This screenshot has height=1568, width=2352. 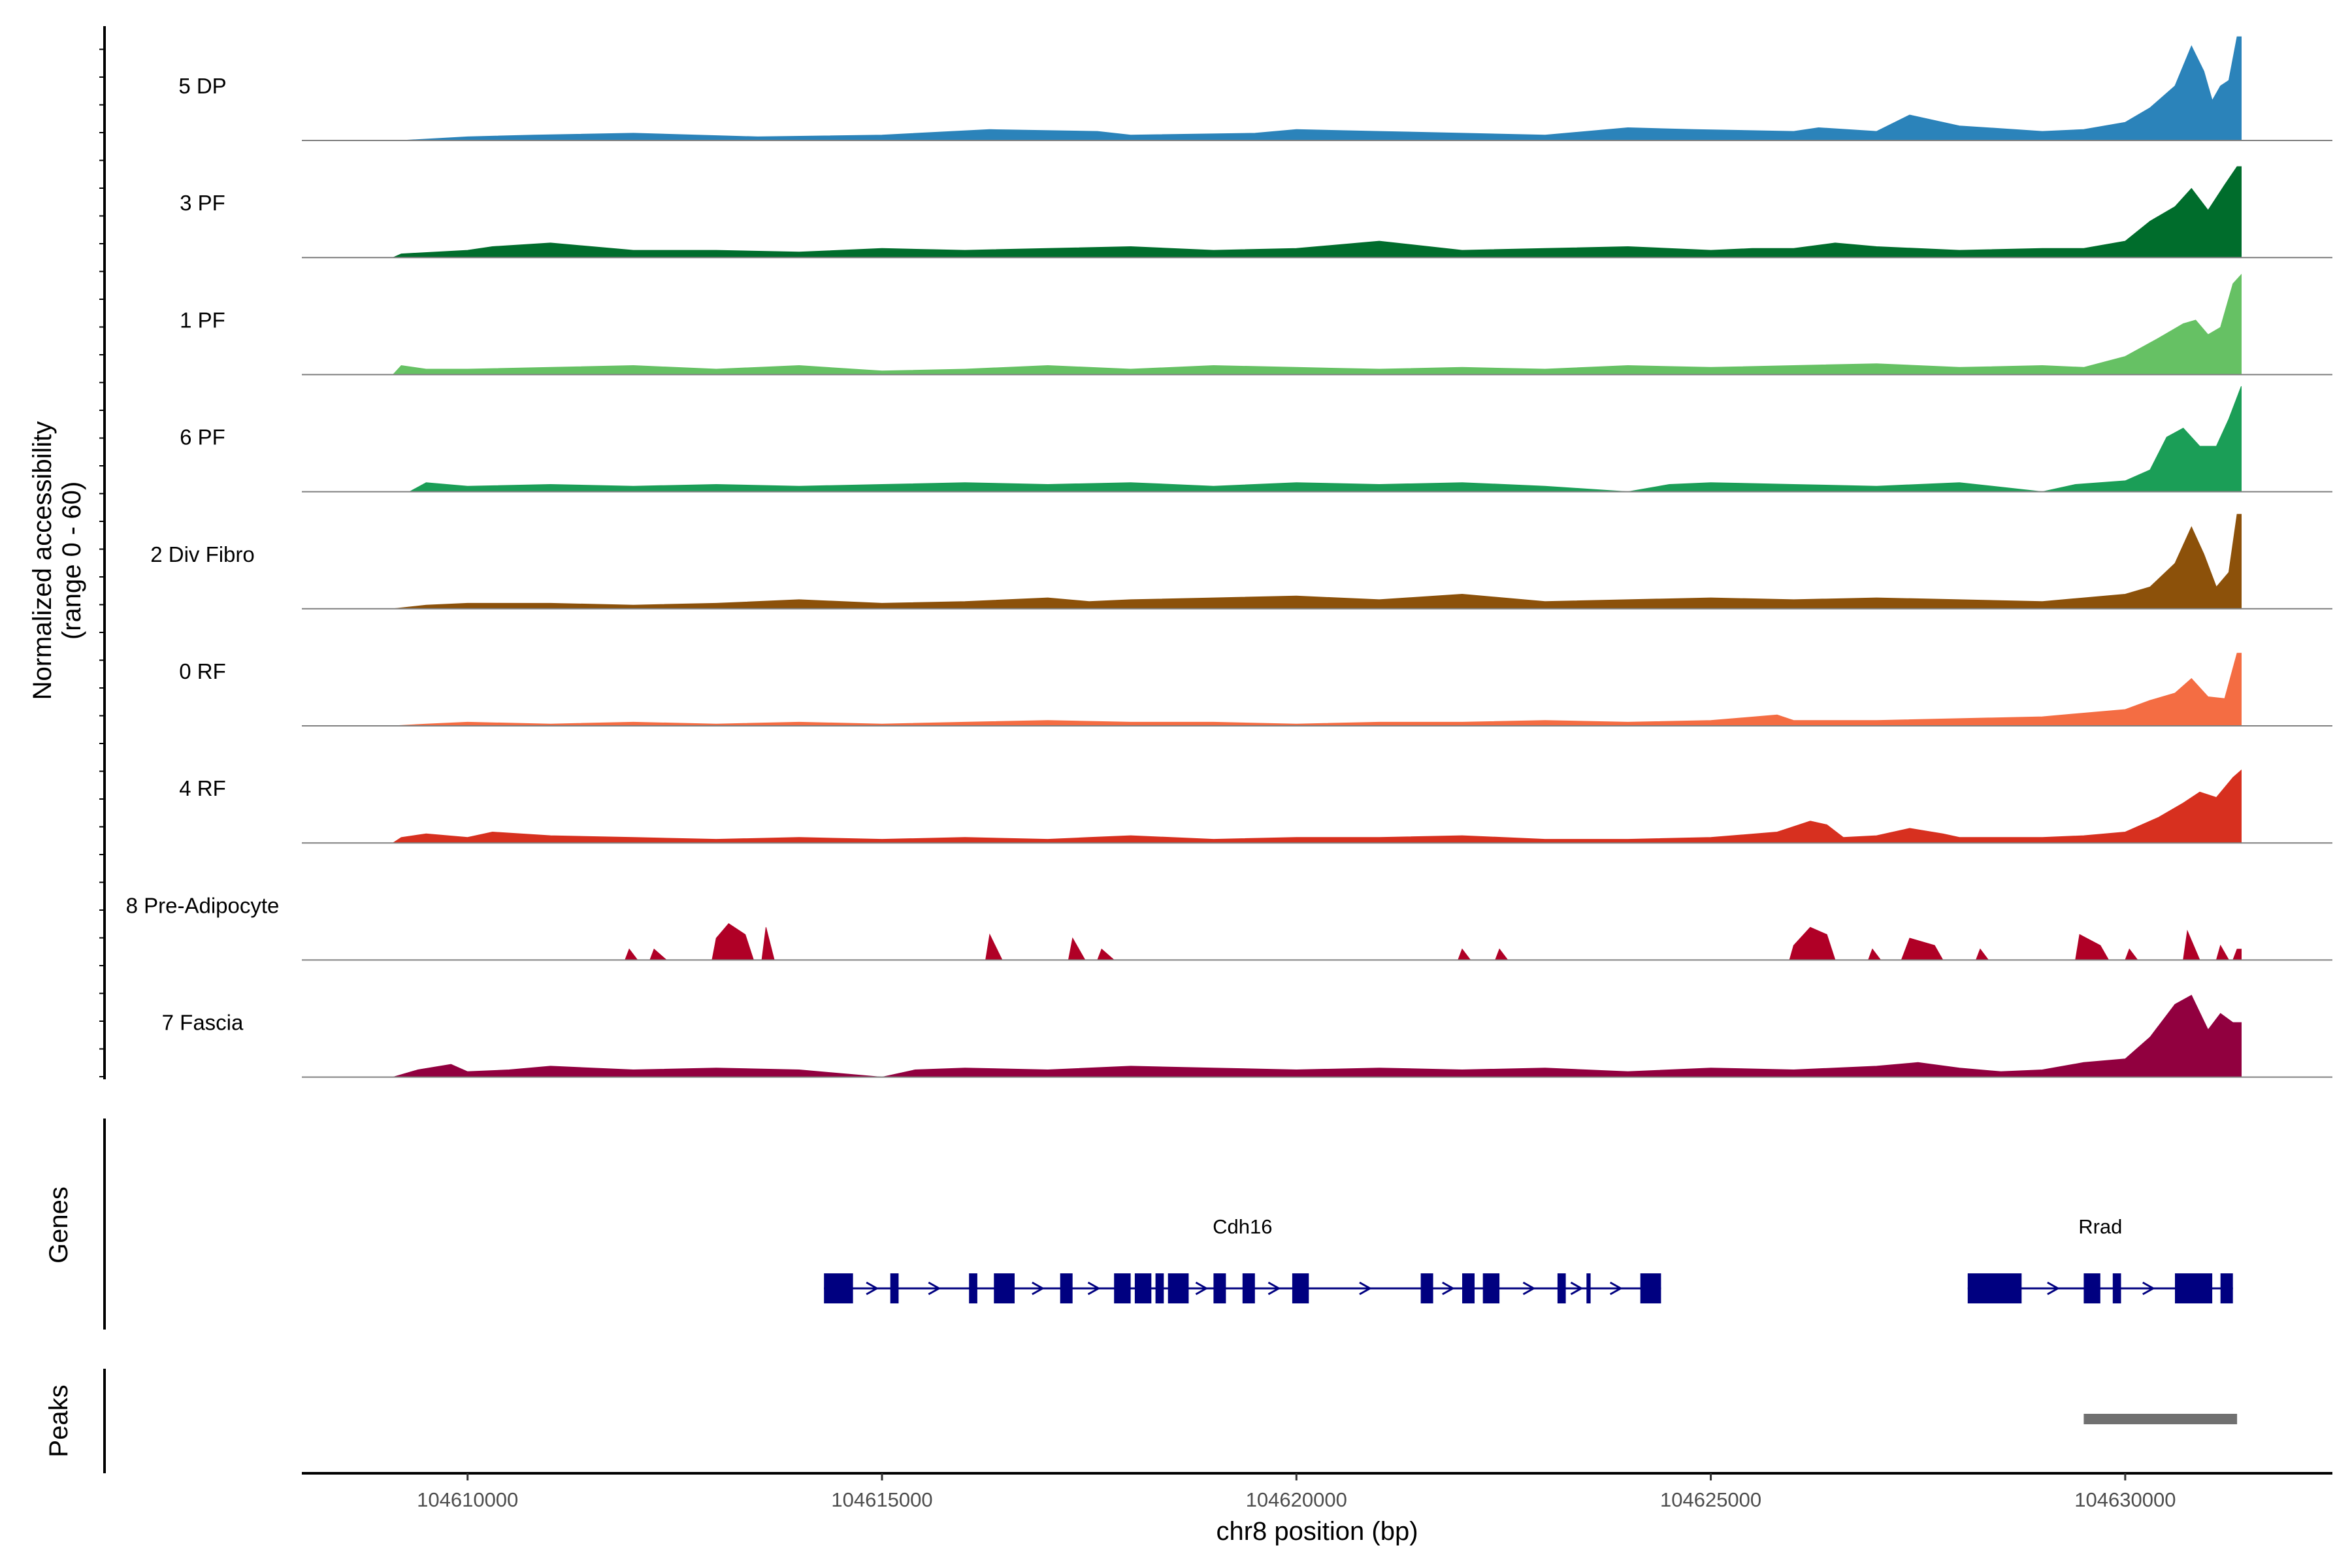 What do you see at coordinates (1433, 941) in the screenshot?
I see `coverage-area-8-pre-adipocyte` at bounding box center [1433, 941].